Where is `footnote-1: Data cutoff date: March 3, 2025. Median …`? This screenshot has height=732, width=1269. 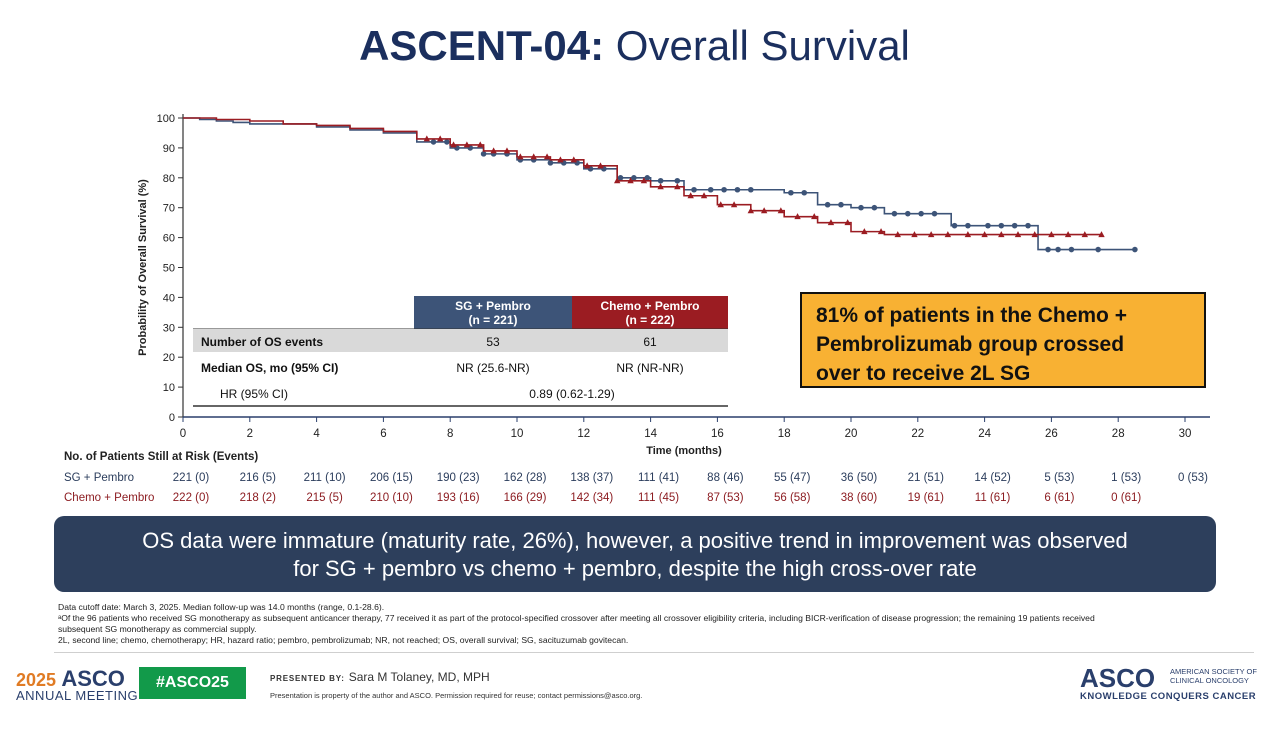
footnote-1: Data cutoff date: March 3, 2025. Median … is located at coordinates (221, 607).